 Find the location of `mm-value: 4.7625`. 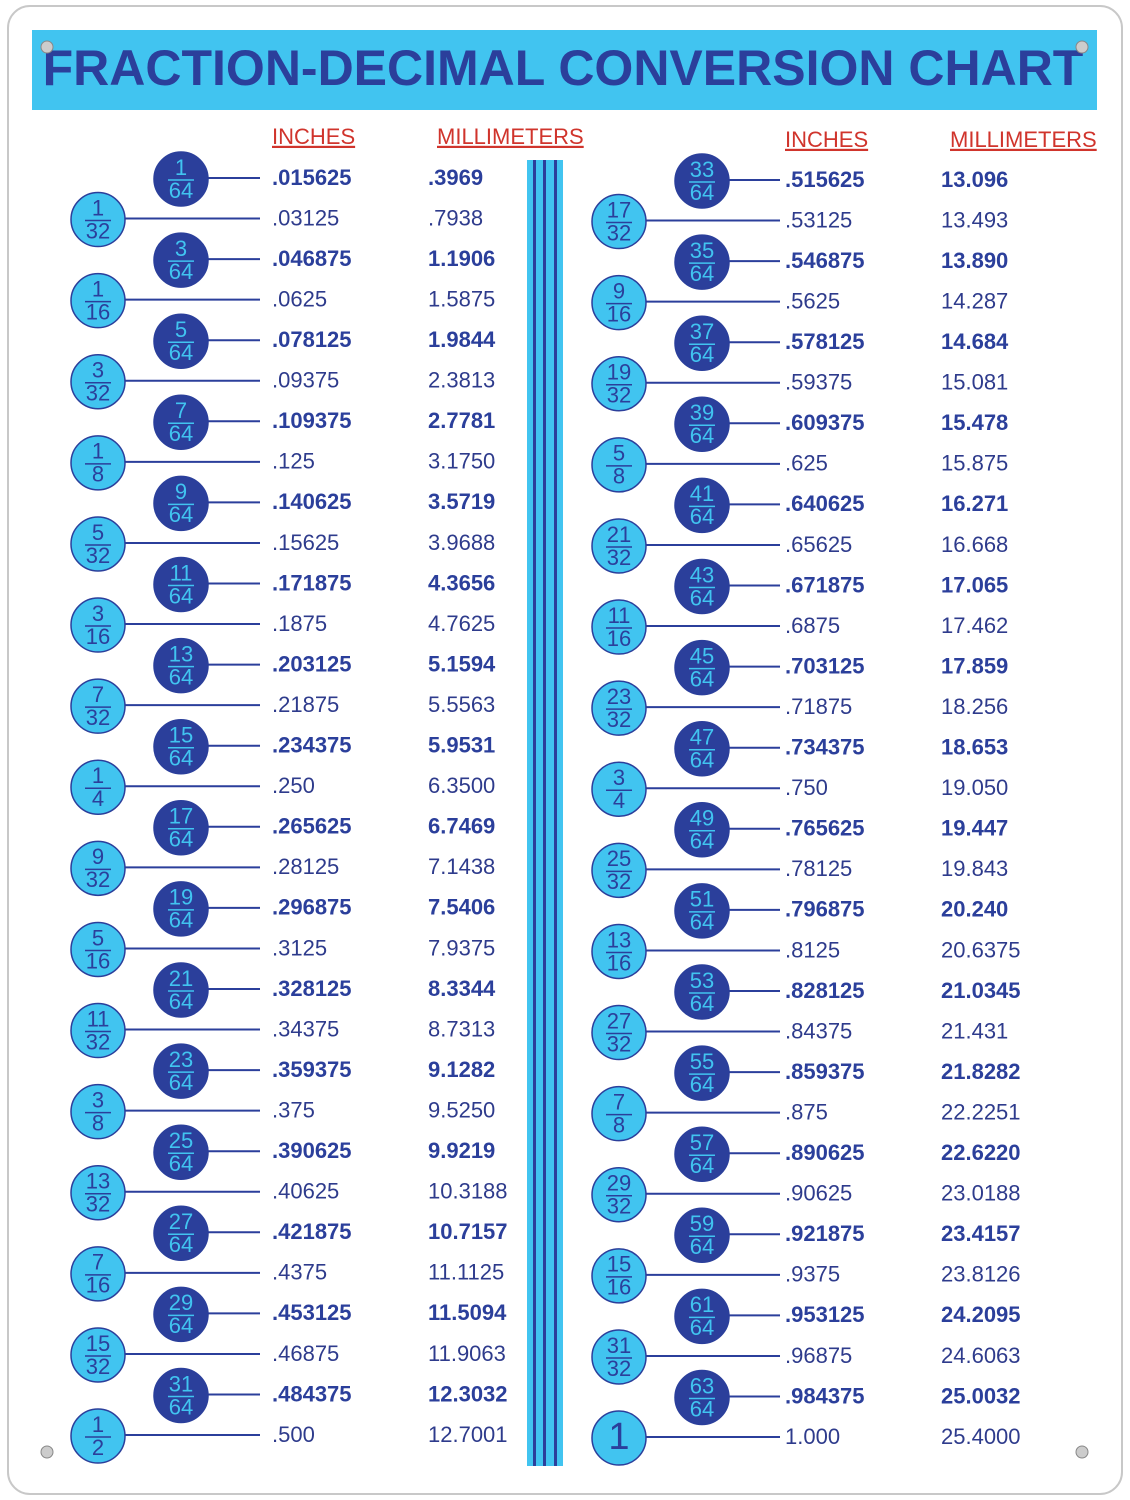

mm-value: 4.7625 is located at coordinates (461, 623).